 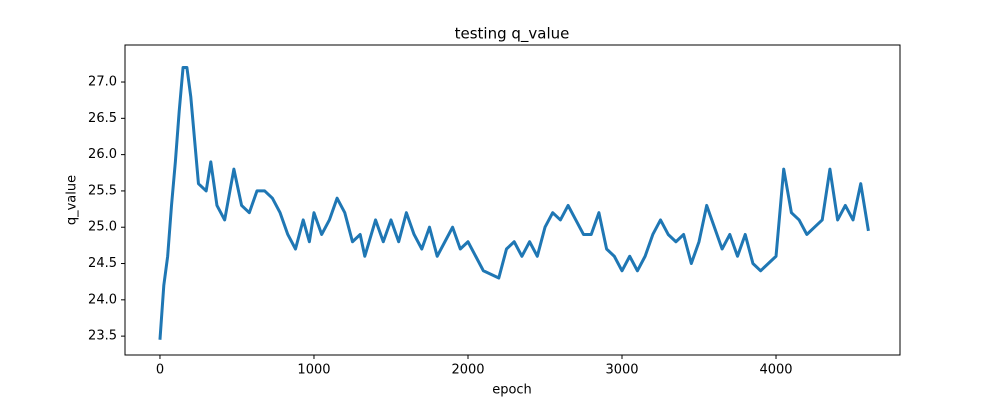 I want to click on y-tick-label: 24.0, so click(x=102, y=299).